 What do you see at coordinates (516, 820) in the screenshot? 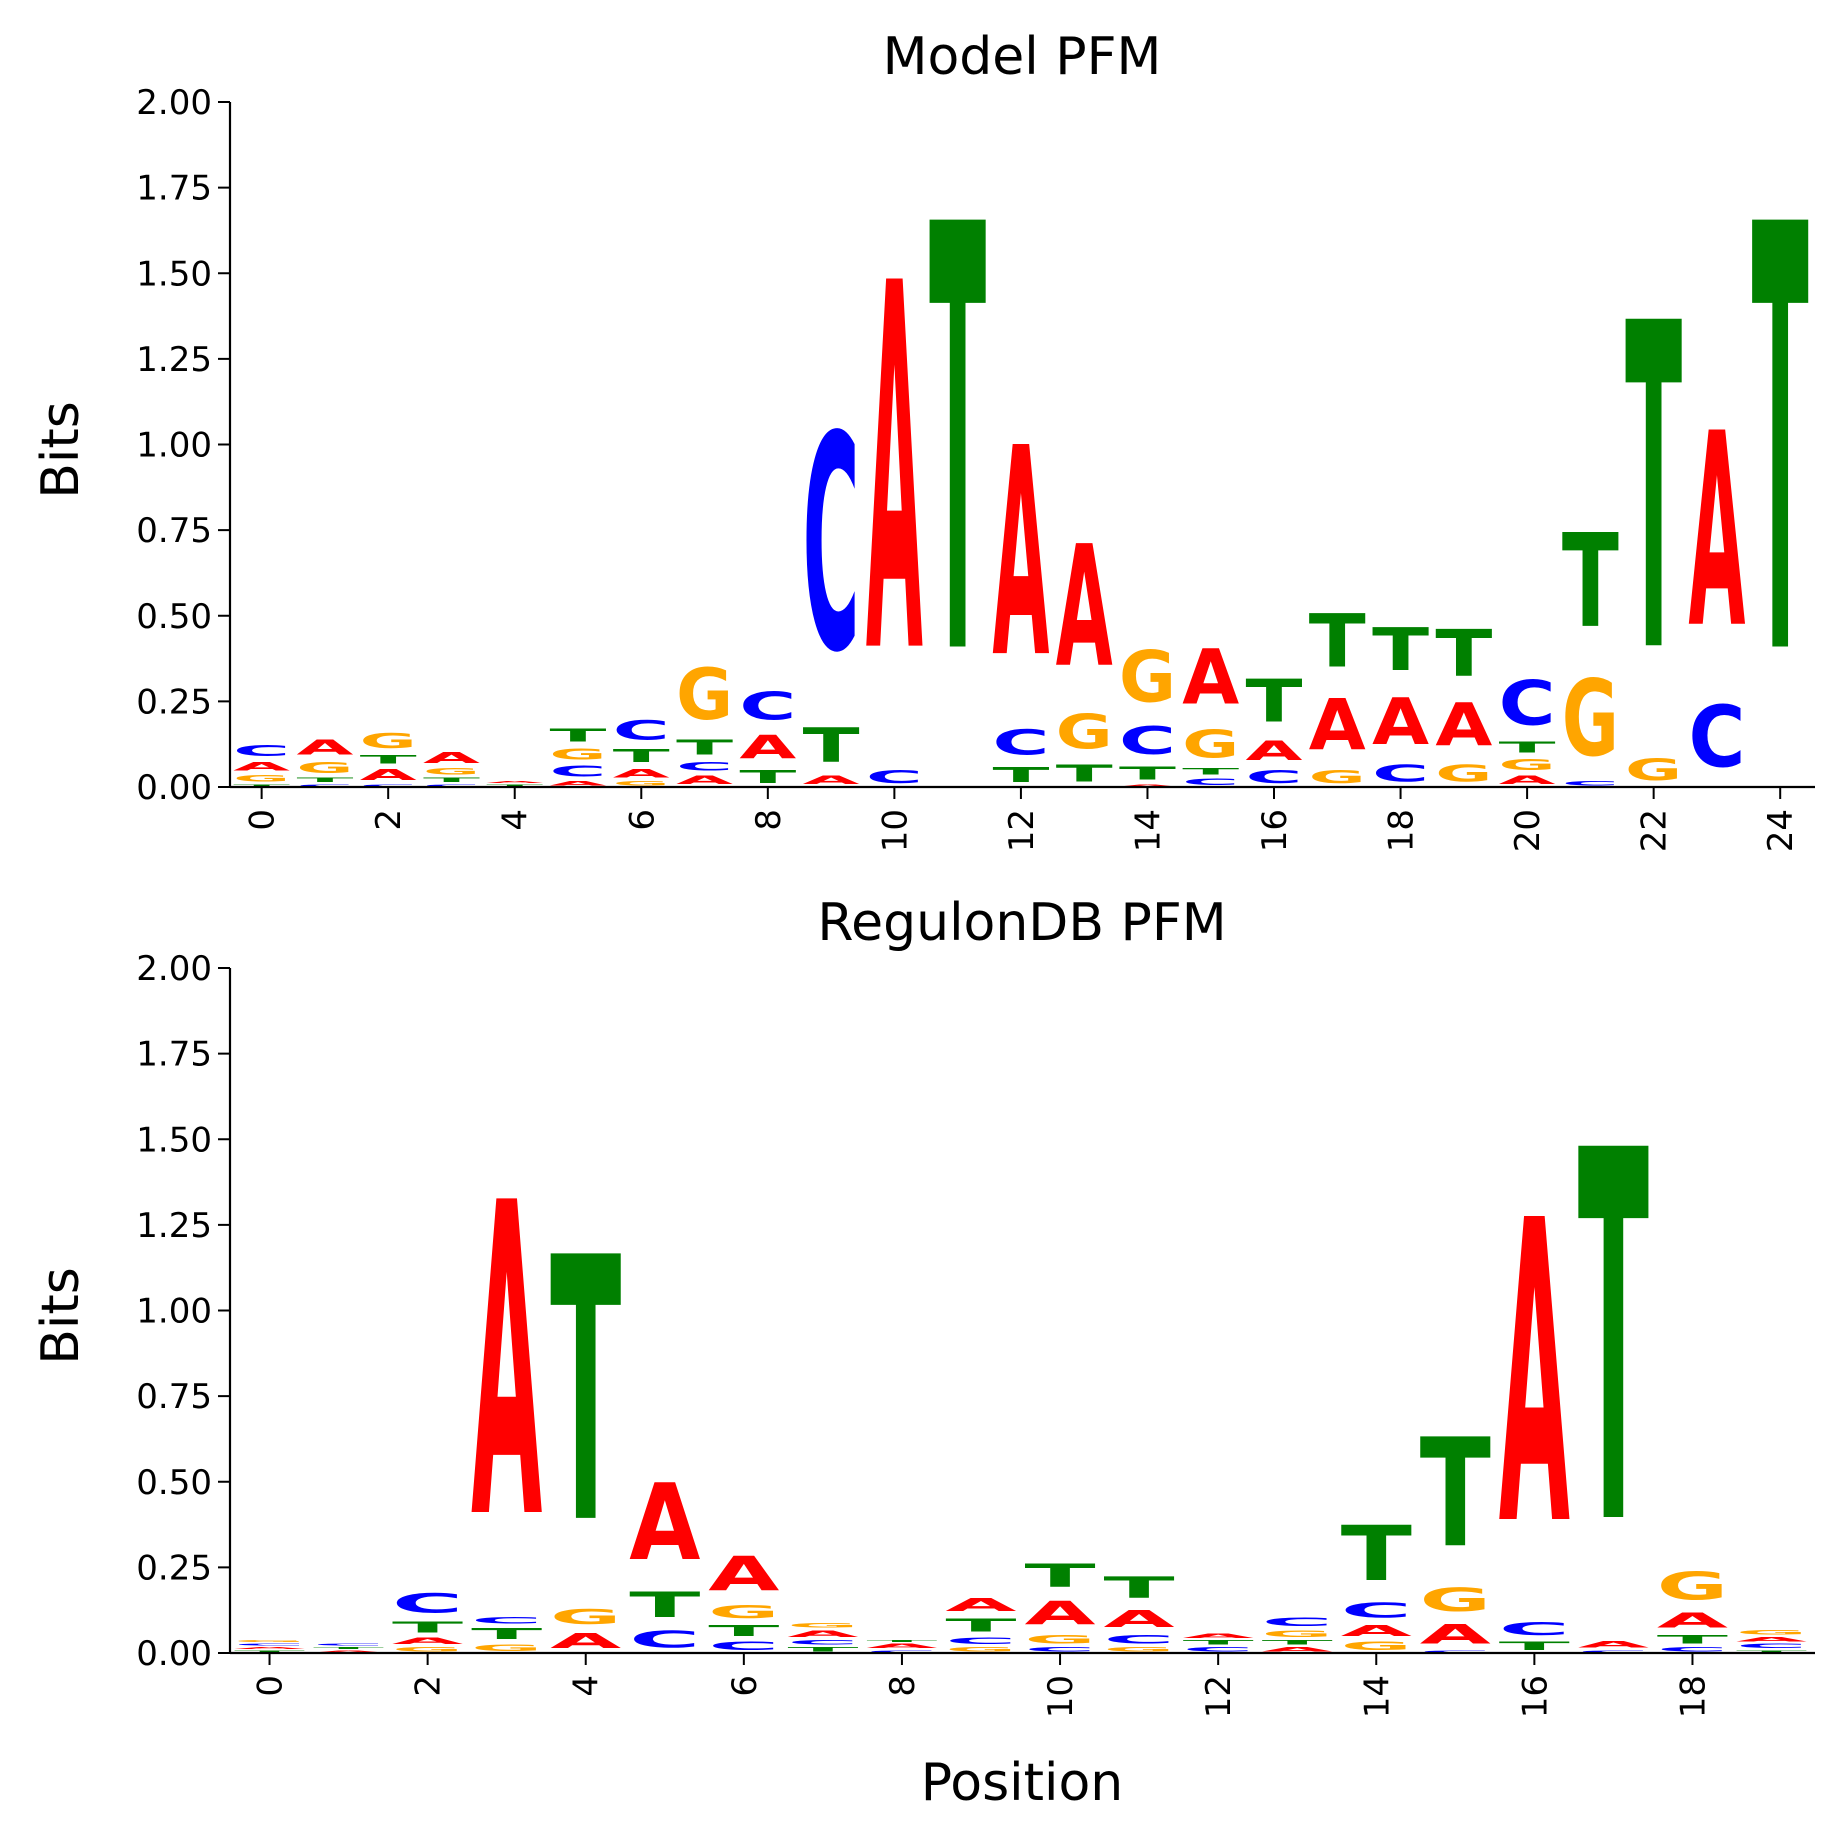
I see `x-tick-label: 4` at bounding box center [516, 820].